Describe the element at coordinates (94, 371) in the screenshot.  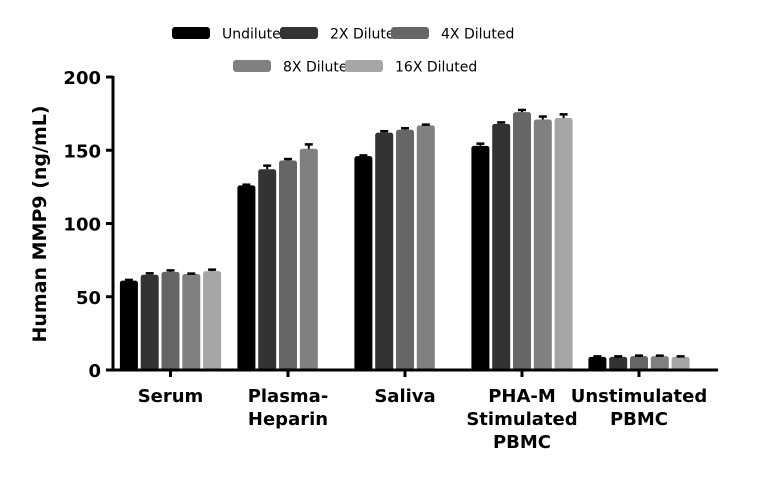
I see `y-tick-label: 0` at that location.